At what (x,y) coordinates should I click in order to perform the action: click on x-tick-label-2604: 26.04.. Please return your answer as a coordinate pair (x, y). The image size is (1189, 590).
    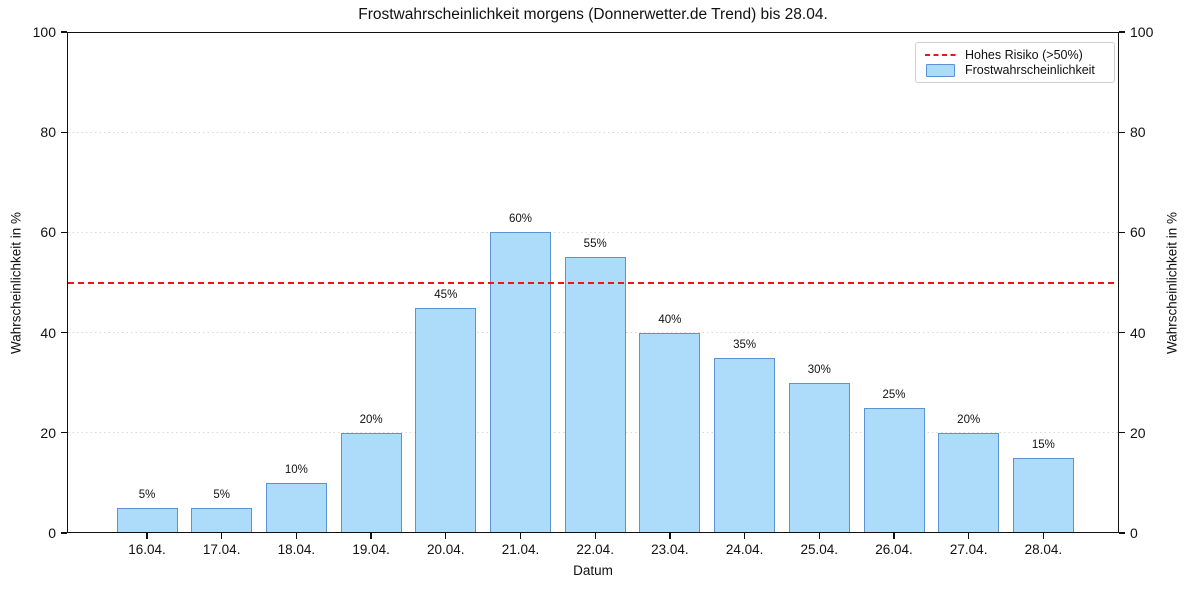
    Looking at the image, I should click on (894, 549).